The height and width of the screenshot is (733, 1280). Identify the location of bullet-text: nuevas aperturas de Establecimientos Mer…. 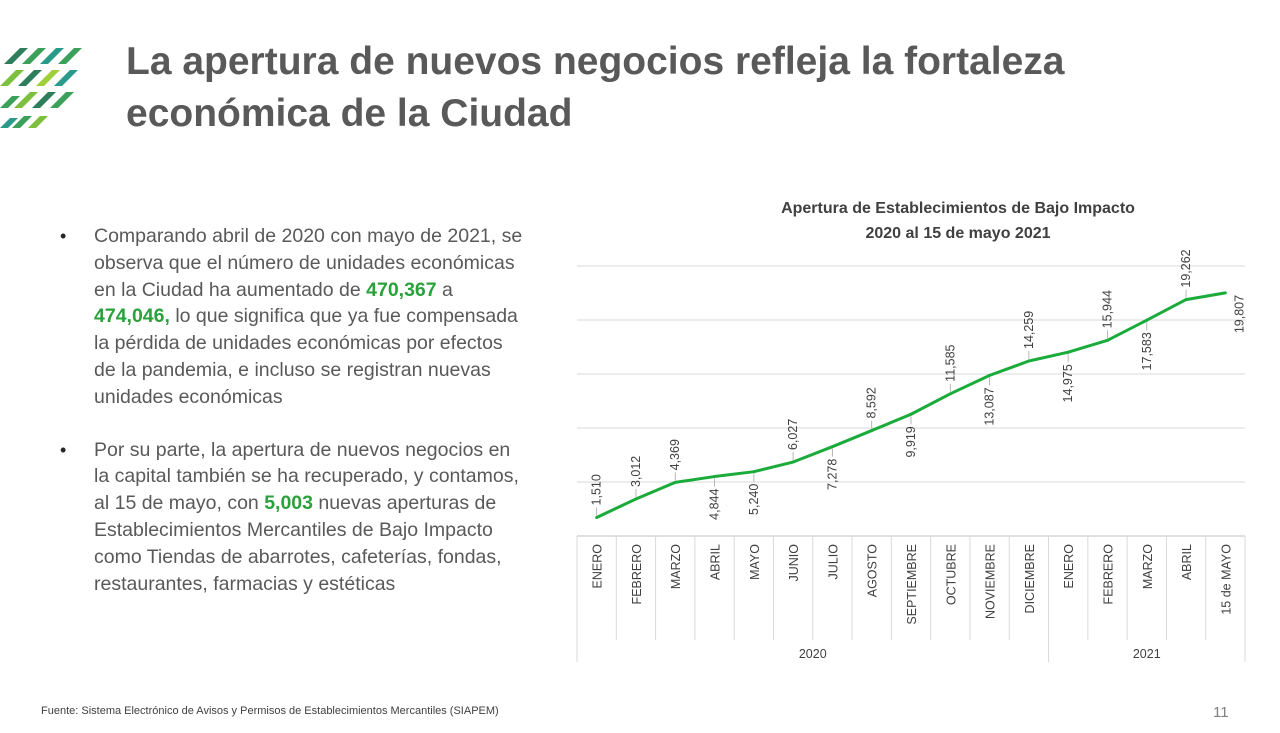
(298, 543).